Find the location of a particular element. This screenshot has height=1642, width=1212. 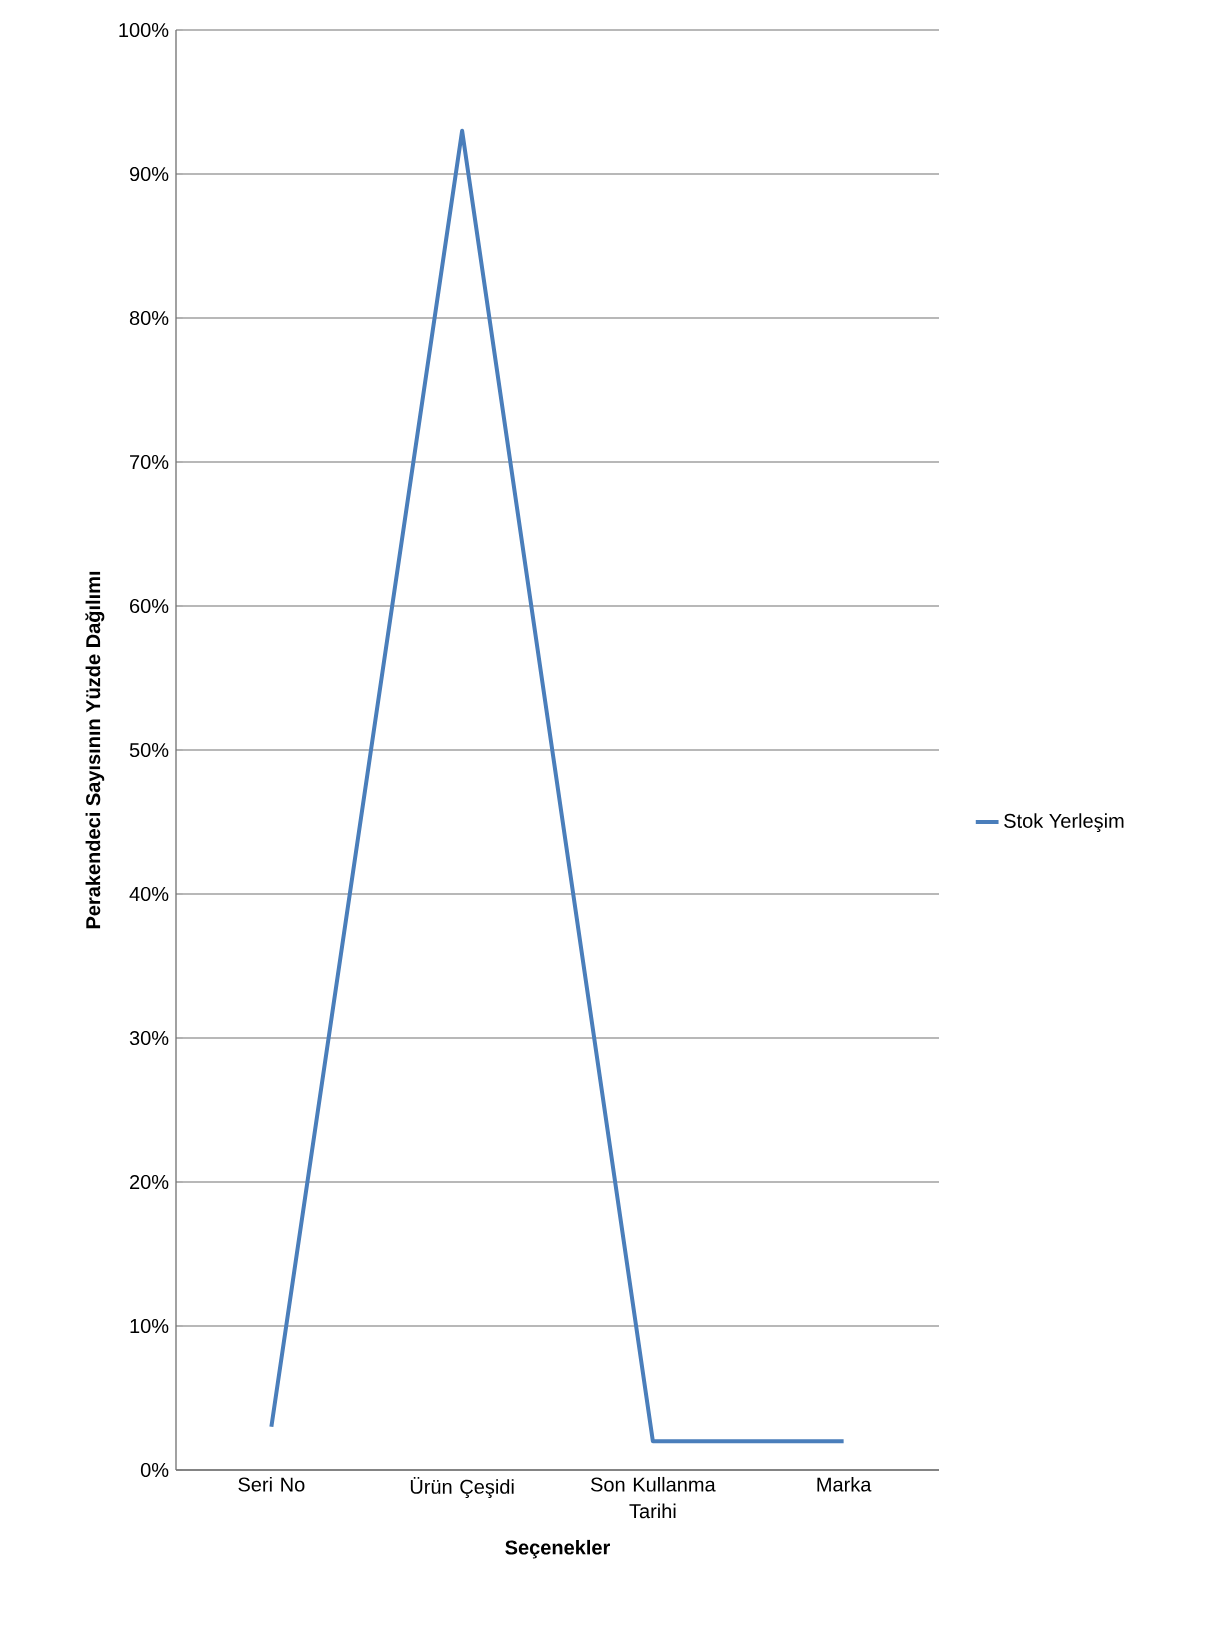

y-tick-label: 0% is located at coordinates (154, 1470).